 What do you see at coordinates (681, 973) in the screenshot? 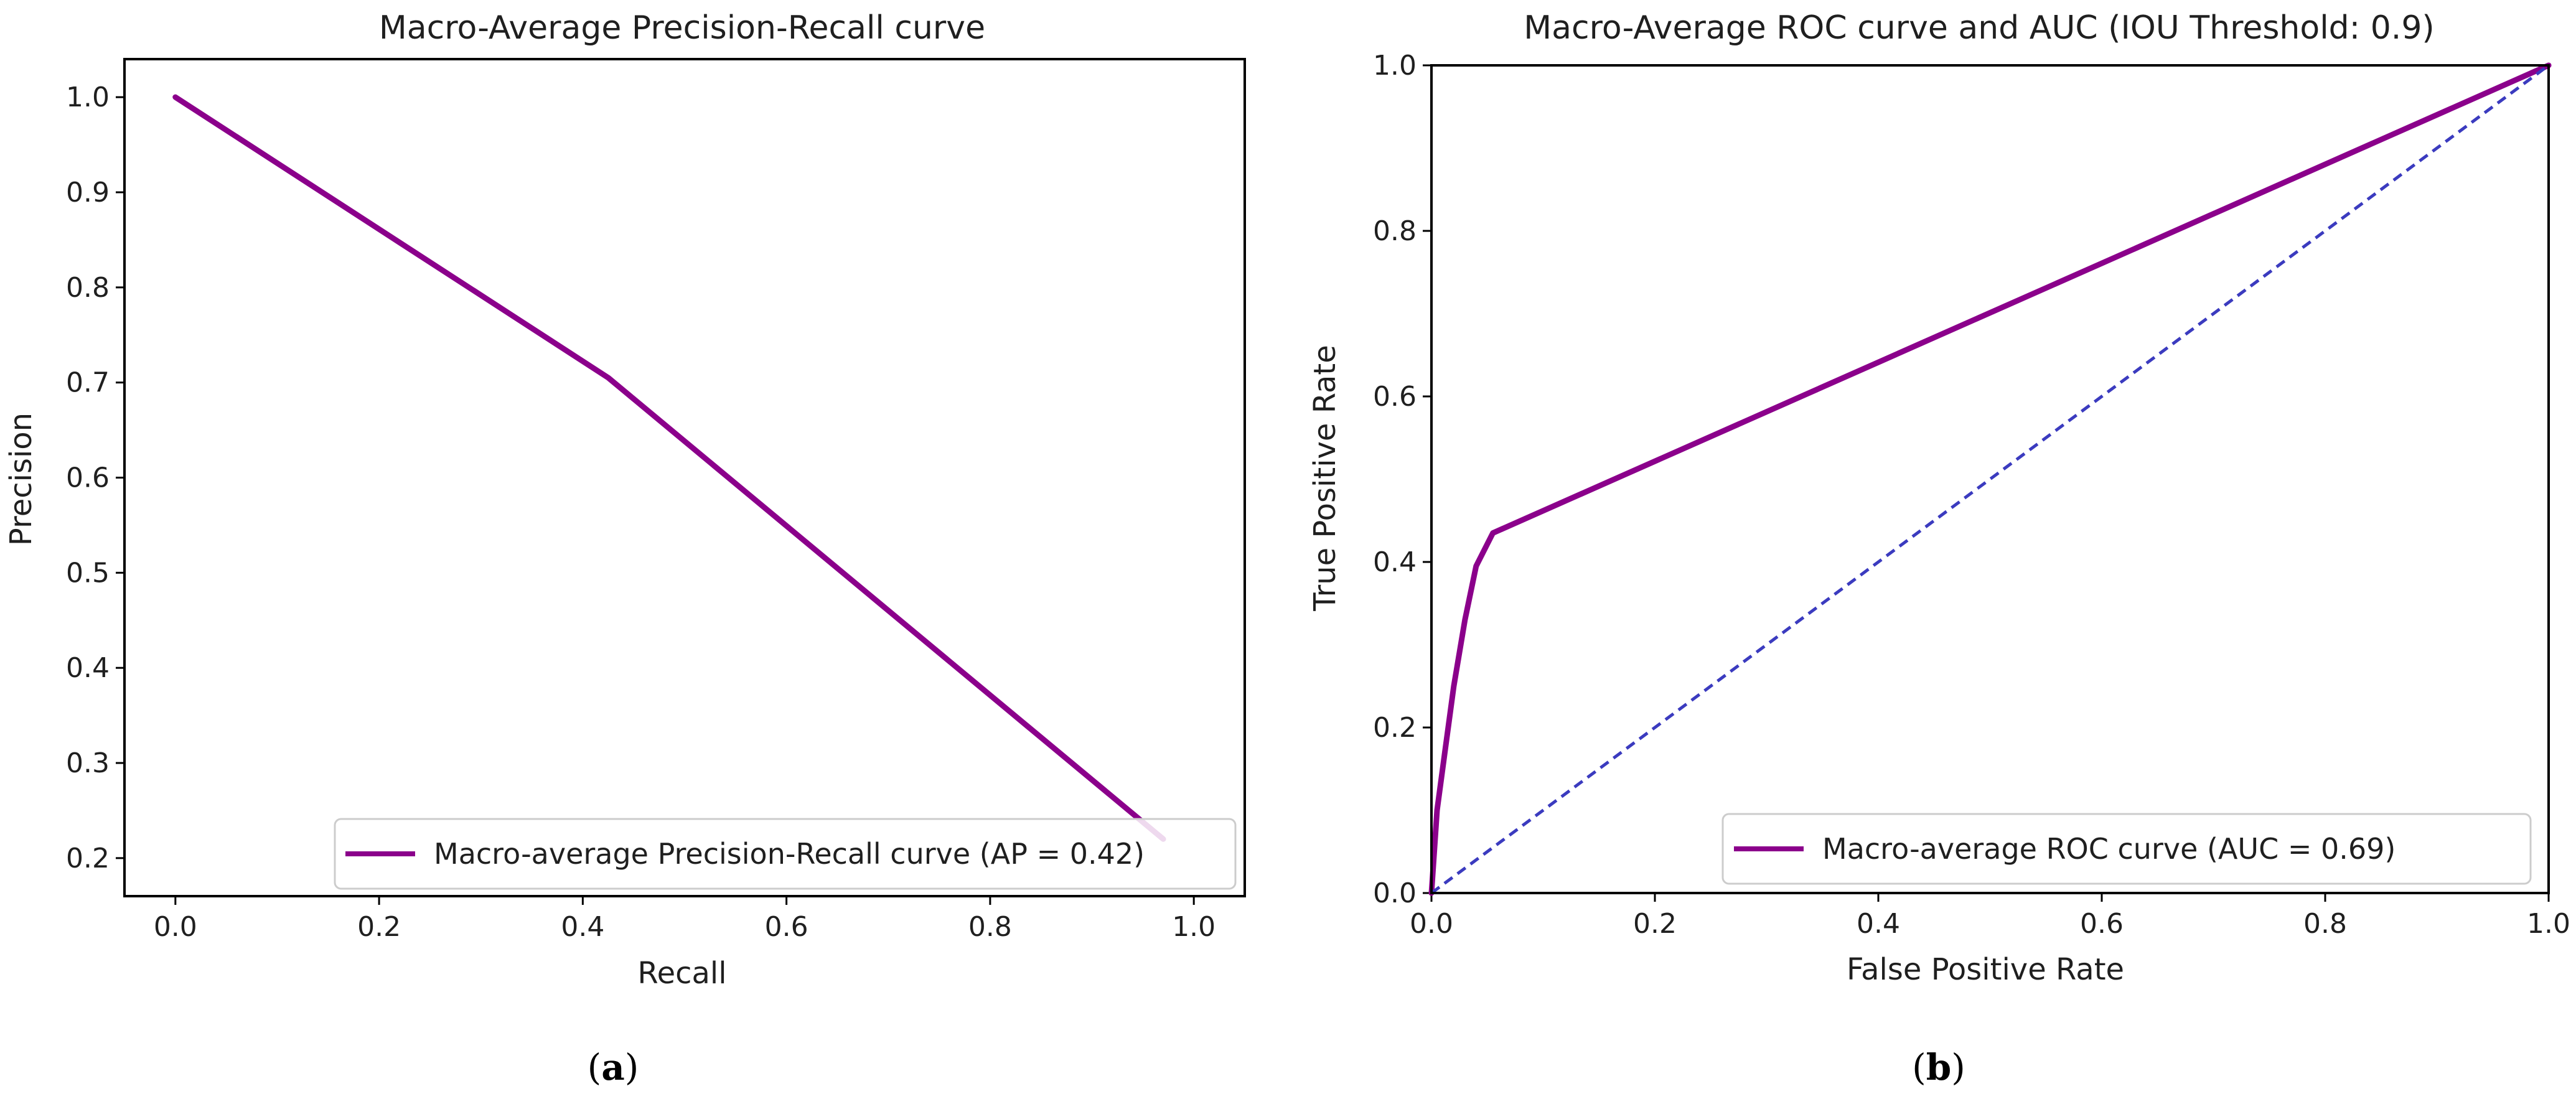
I see `x-axis-label: Recall` at bounding box center [681, 973].